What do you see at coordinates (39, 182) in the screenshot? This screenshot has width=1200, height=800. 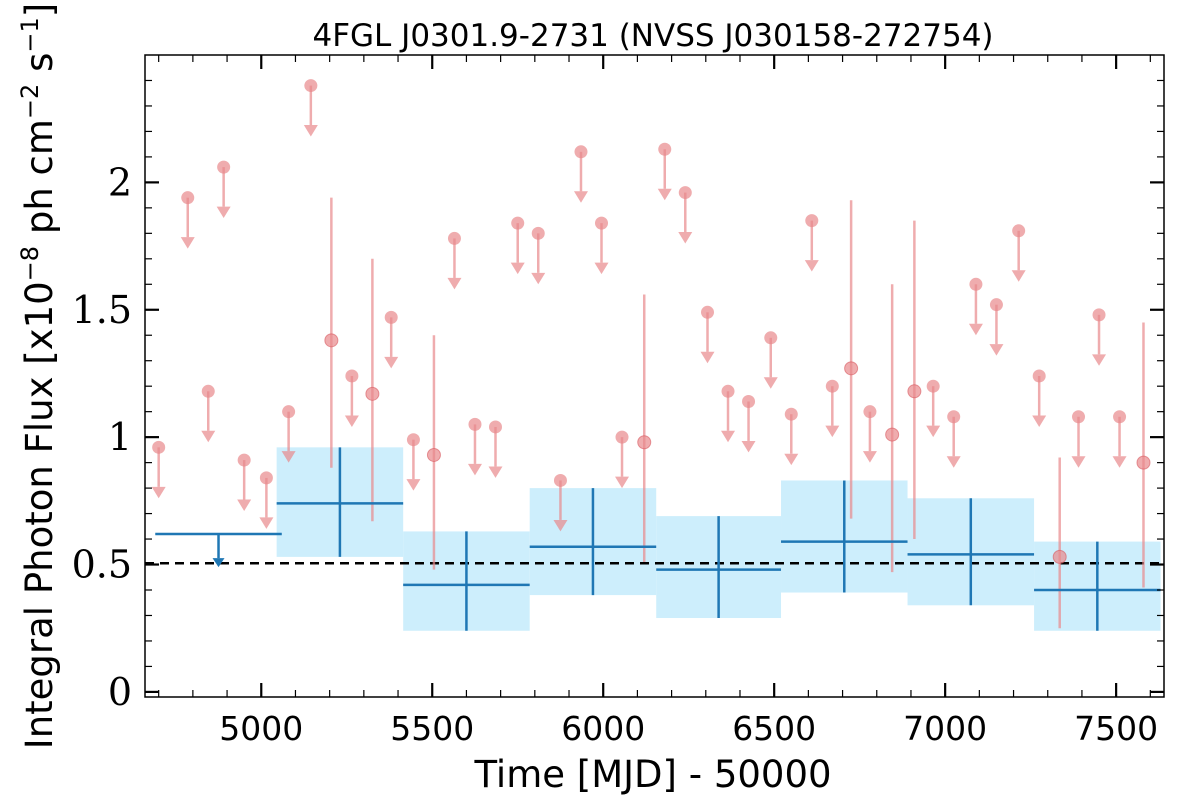 I see `y-axis-label-mid: ph cm` at bounding box center [39, 182].